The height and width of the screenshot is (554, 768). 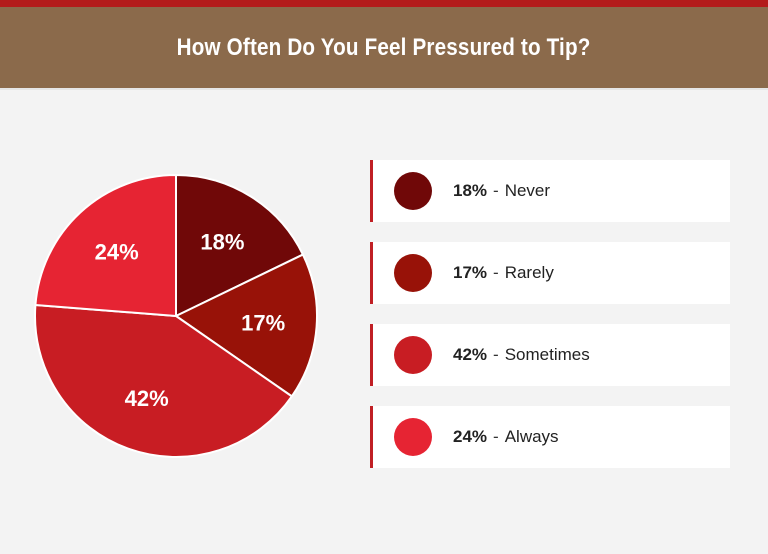 I want to click on legend-label: Never, so click(x=527, y=190).